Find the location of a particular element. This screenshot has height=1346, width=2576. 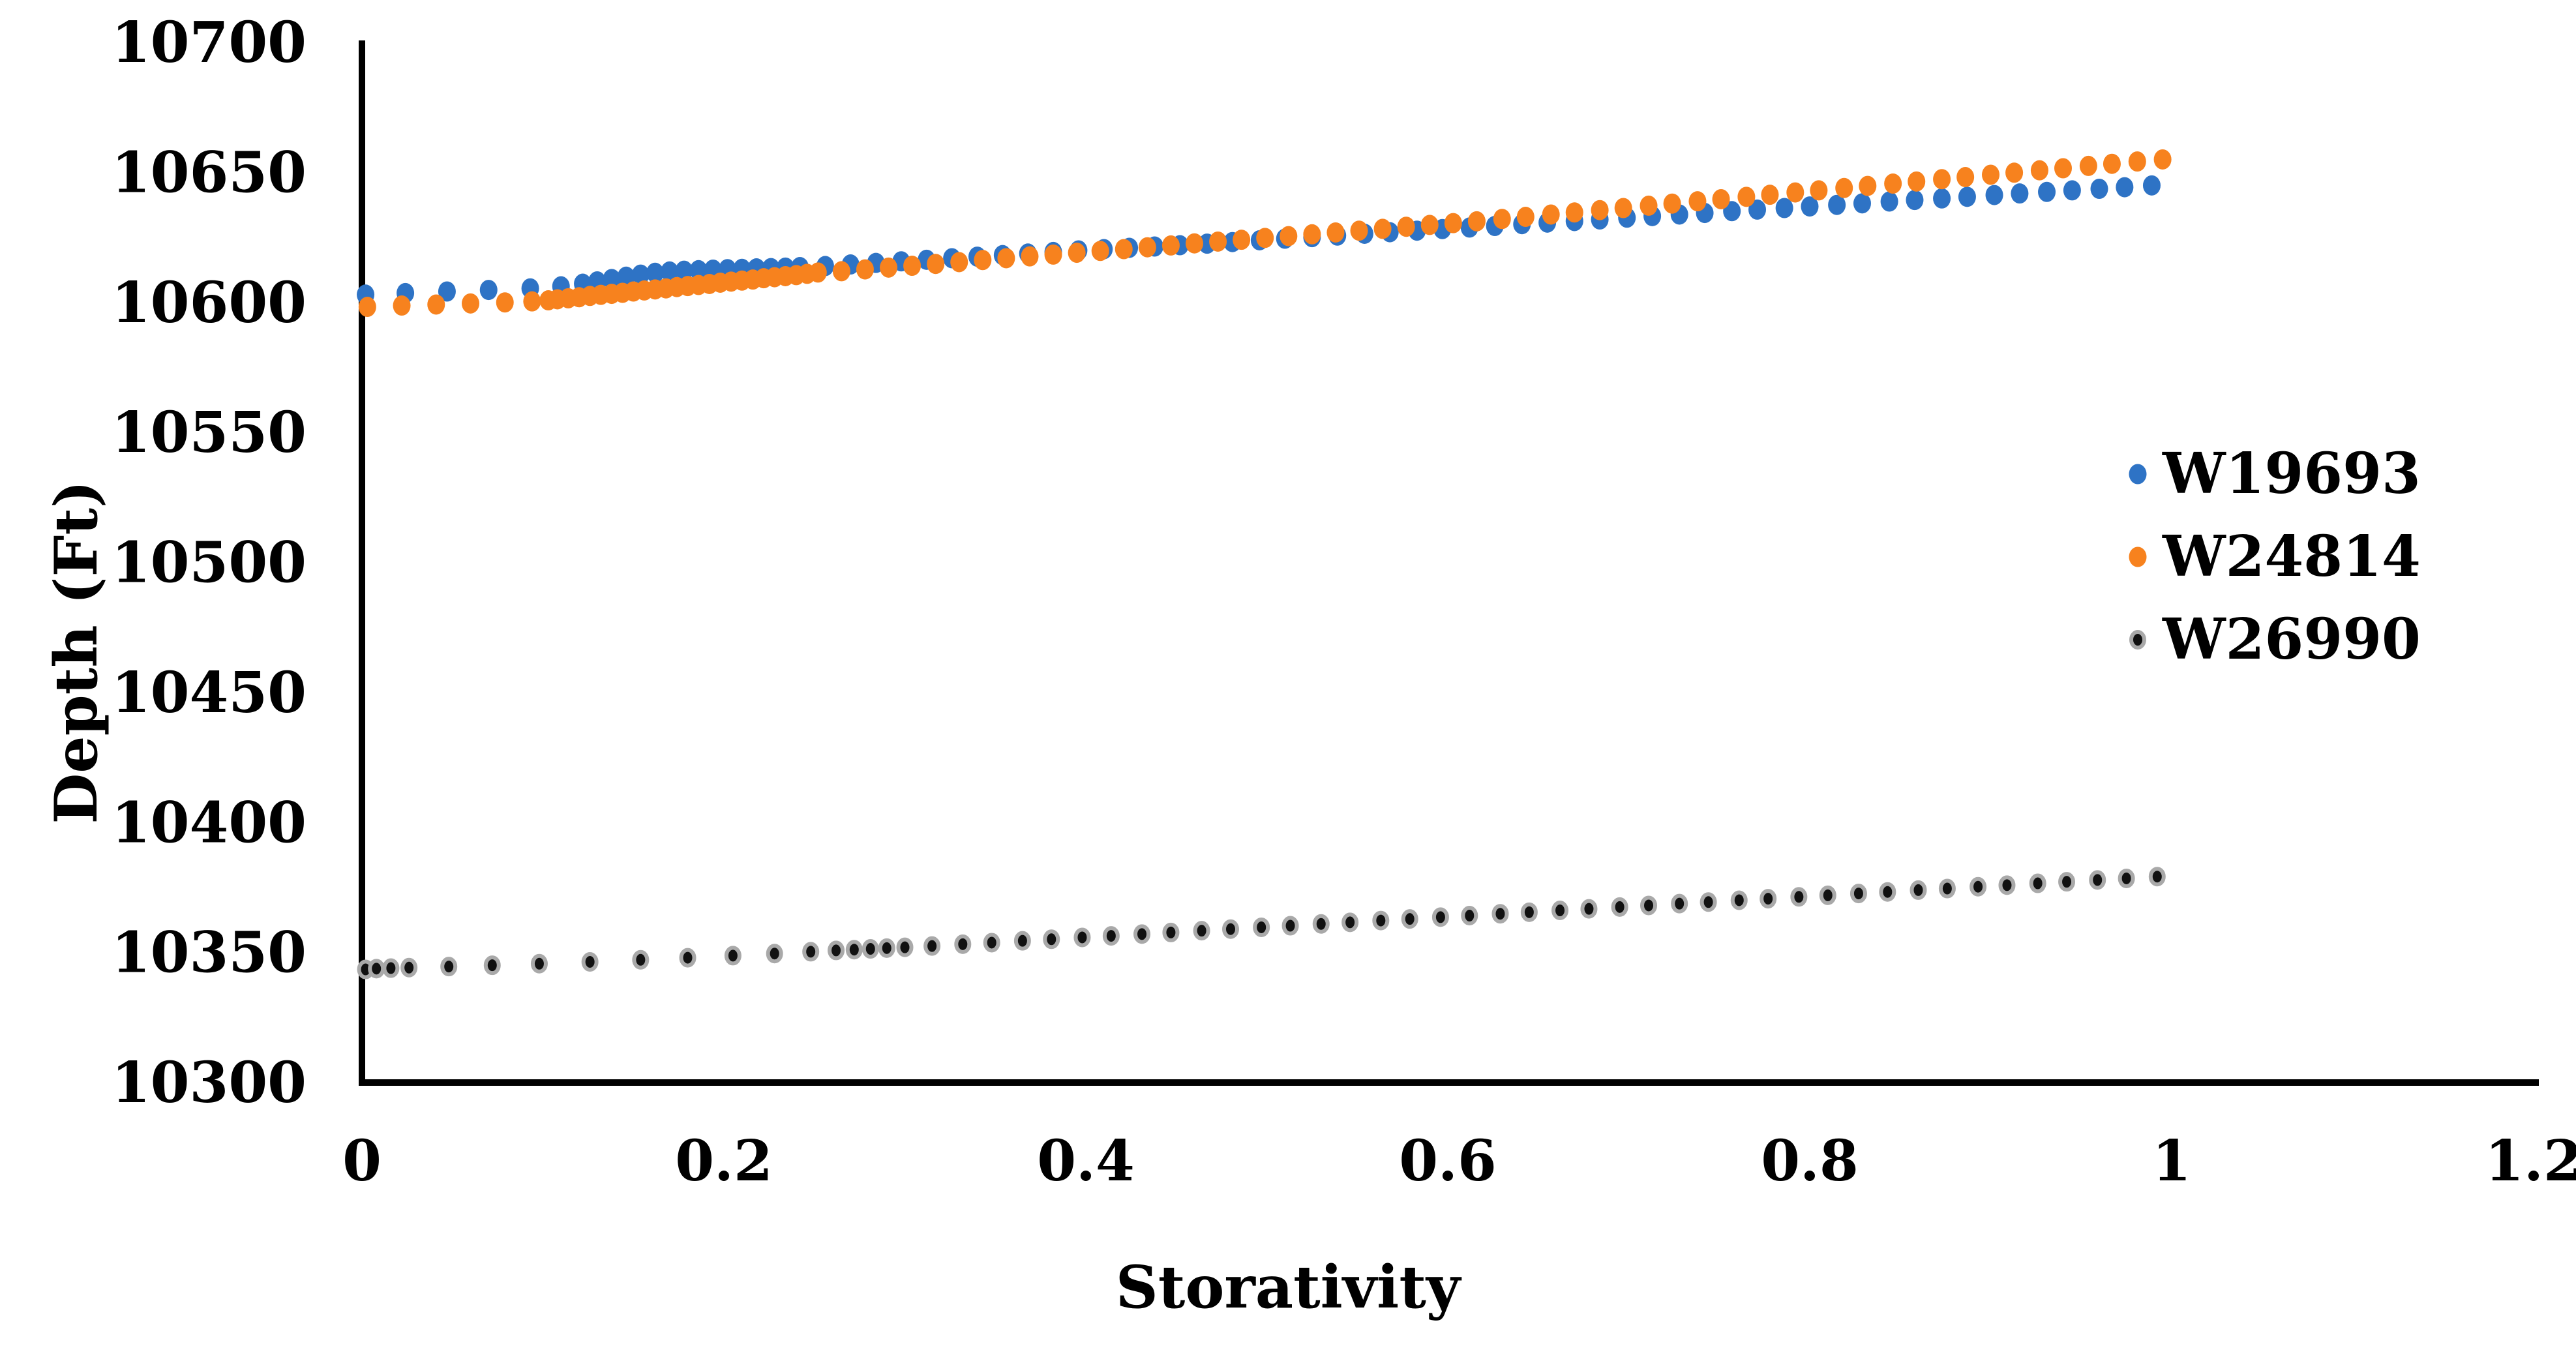

series-w24814 is located at coordinates (1265, 234).